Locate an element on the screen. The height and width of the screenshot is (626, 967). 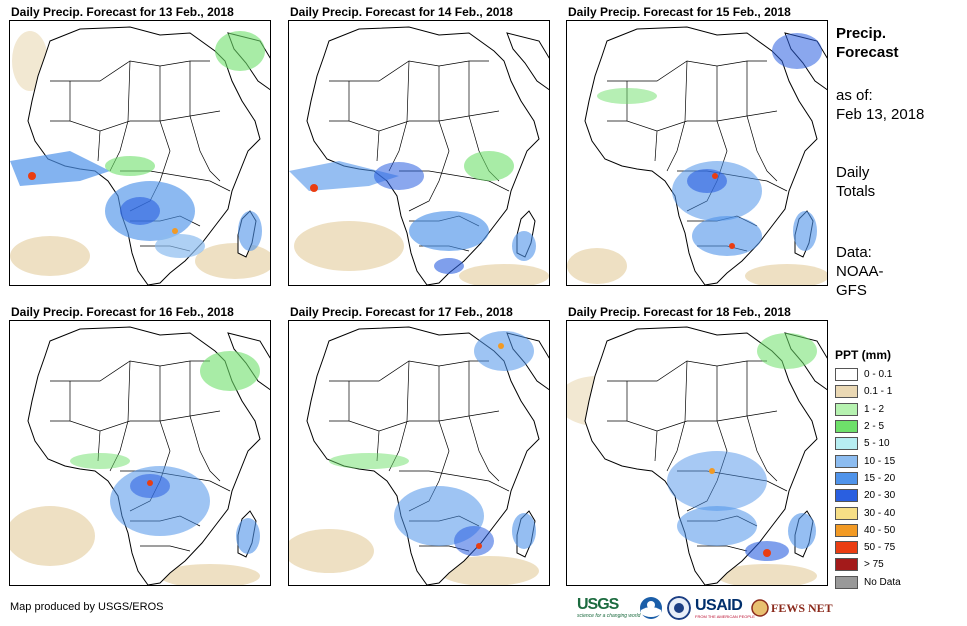
legend-row: 40 - 50 is located at coordinates (868, 530).